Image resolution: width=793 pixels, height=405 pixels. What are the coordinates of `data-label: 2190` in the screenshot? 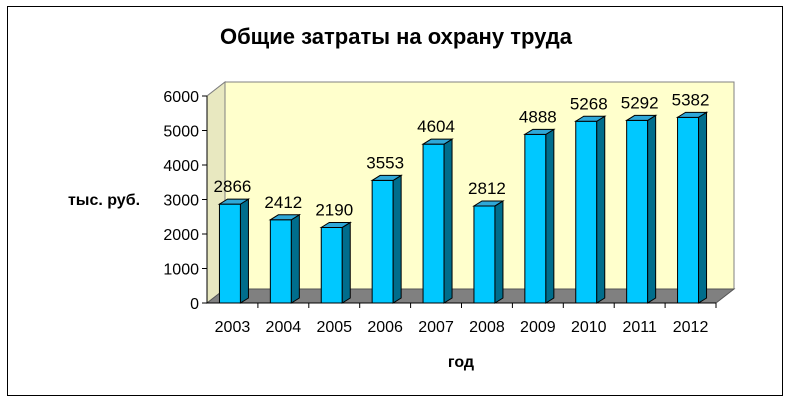 It's located at (334, 209).